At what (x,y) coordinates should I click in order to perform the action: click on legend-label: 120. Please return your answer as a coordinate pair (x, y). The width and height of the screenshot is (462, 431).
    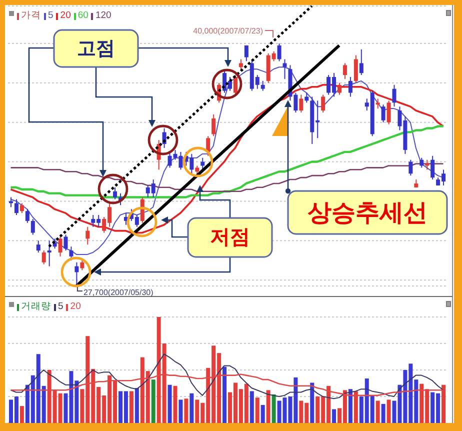
    Looking at the image, I should click on (103, 15).